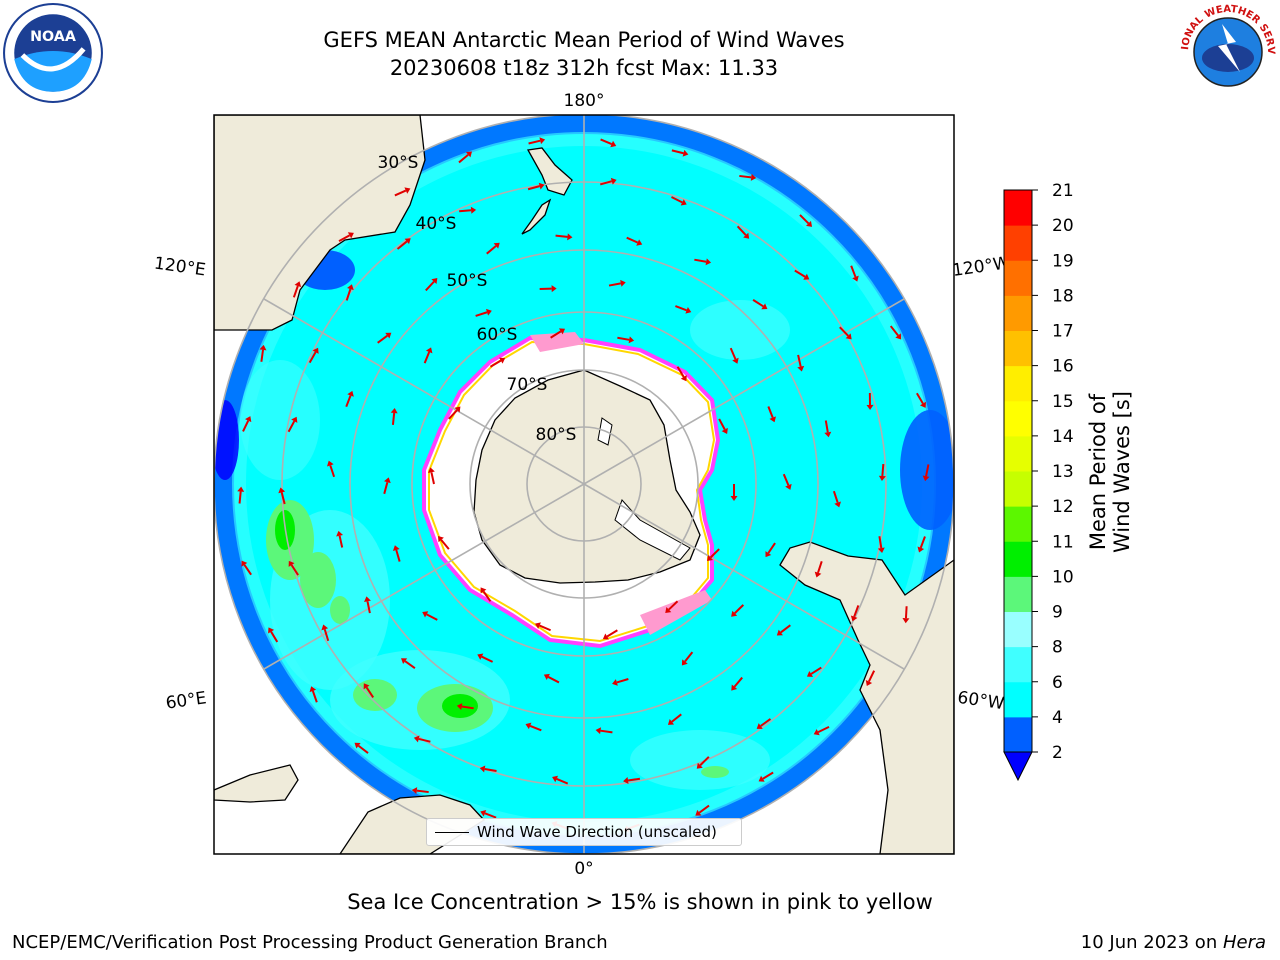 This screenshot has height=960, width=1280. I want to click on colorbar-tick-label: 14, so click(1063, 437).